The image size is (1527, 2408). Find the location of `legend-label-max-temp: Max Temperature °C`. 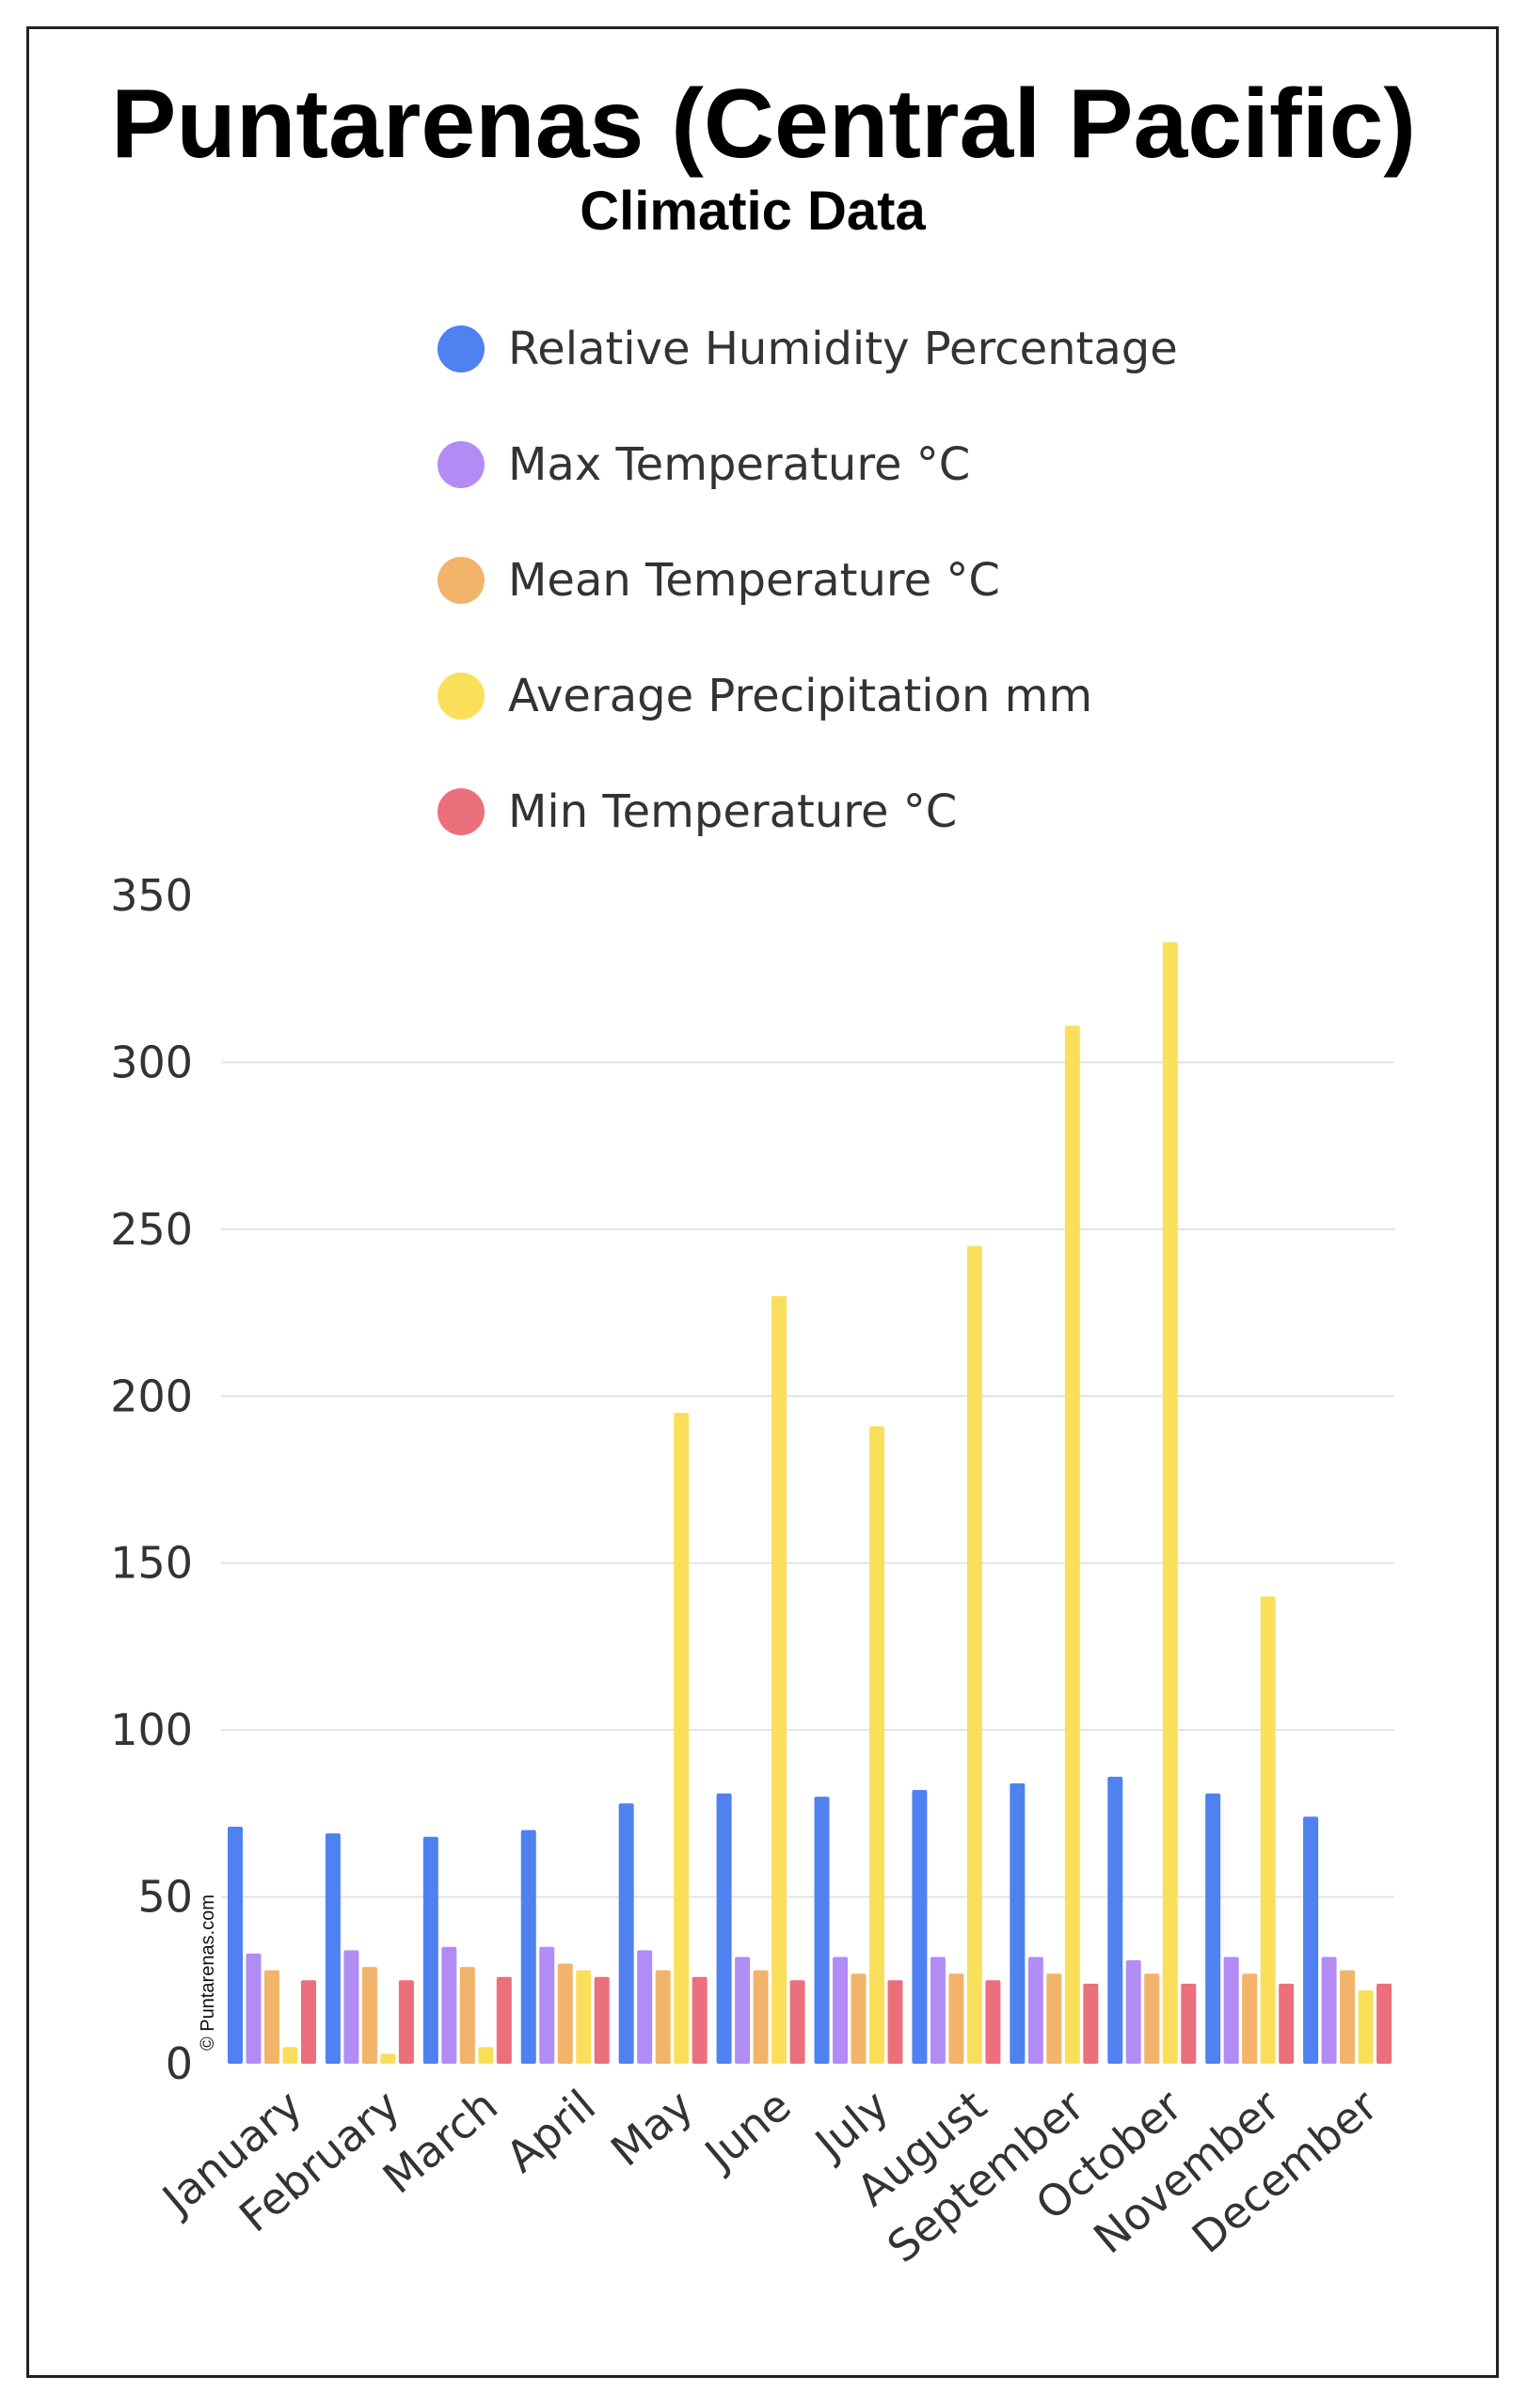

legend-label-max-temp: Max Temperature °C is located at coordinates (739, 465).